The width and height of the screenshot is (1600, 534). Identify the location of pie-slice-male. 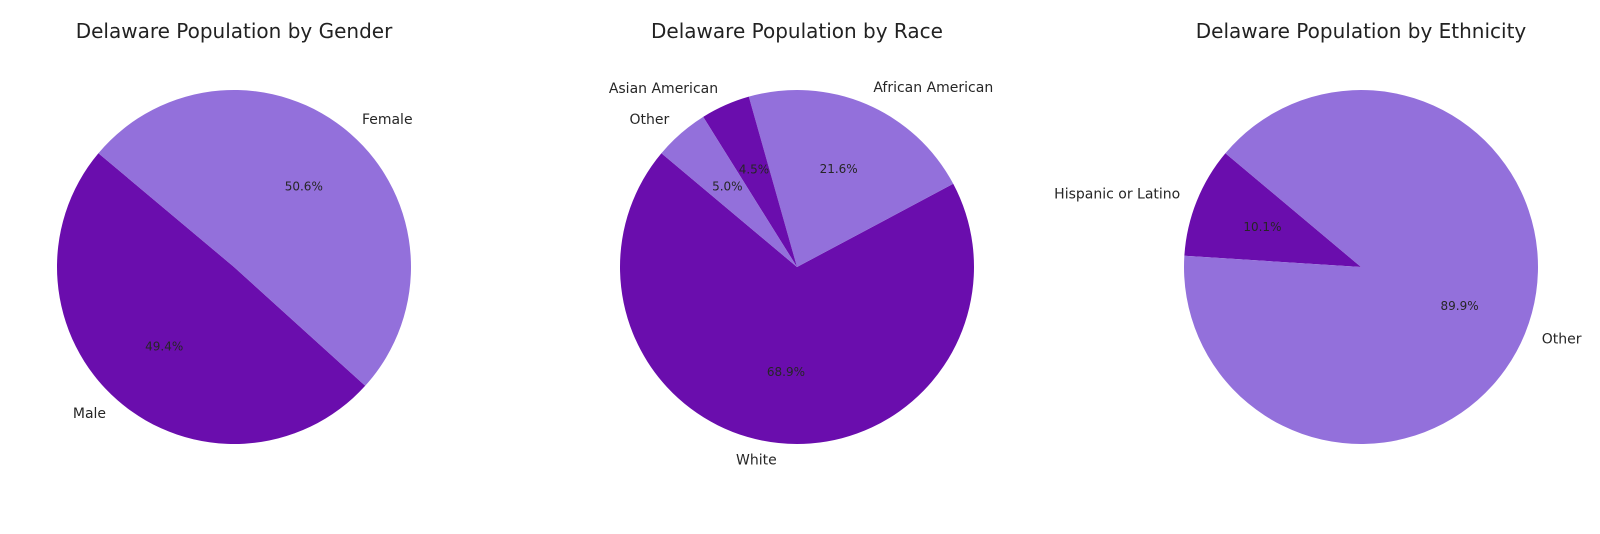
(211, 299).